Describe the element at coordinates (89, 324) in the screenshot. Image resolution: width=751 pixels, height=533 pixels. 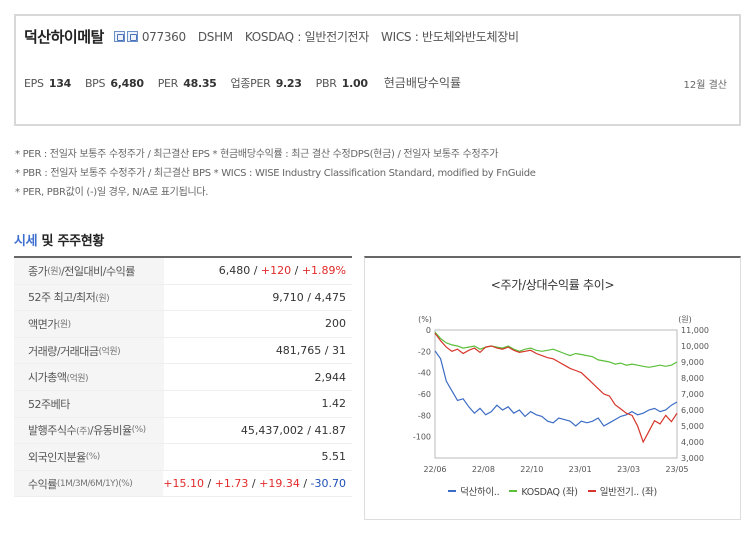
I see `row-header: 액면가 (원)` at that location.